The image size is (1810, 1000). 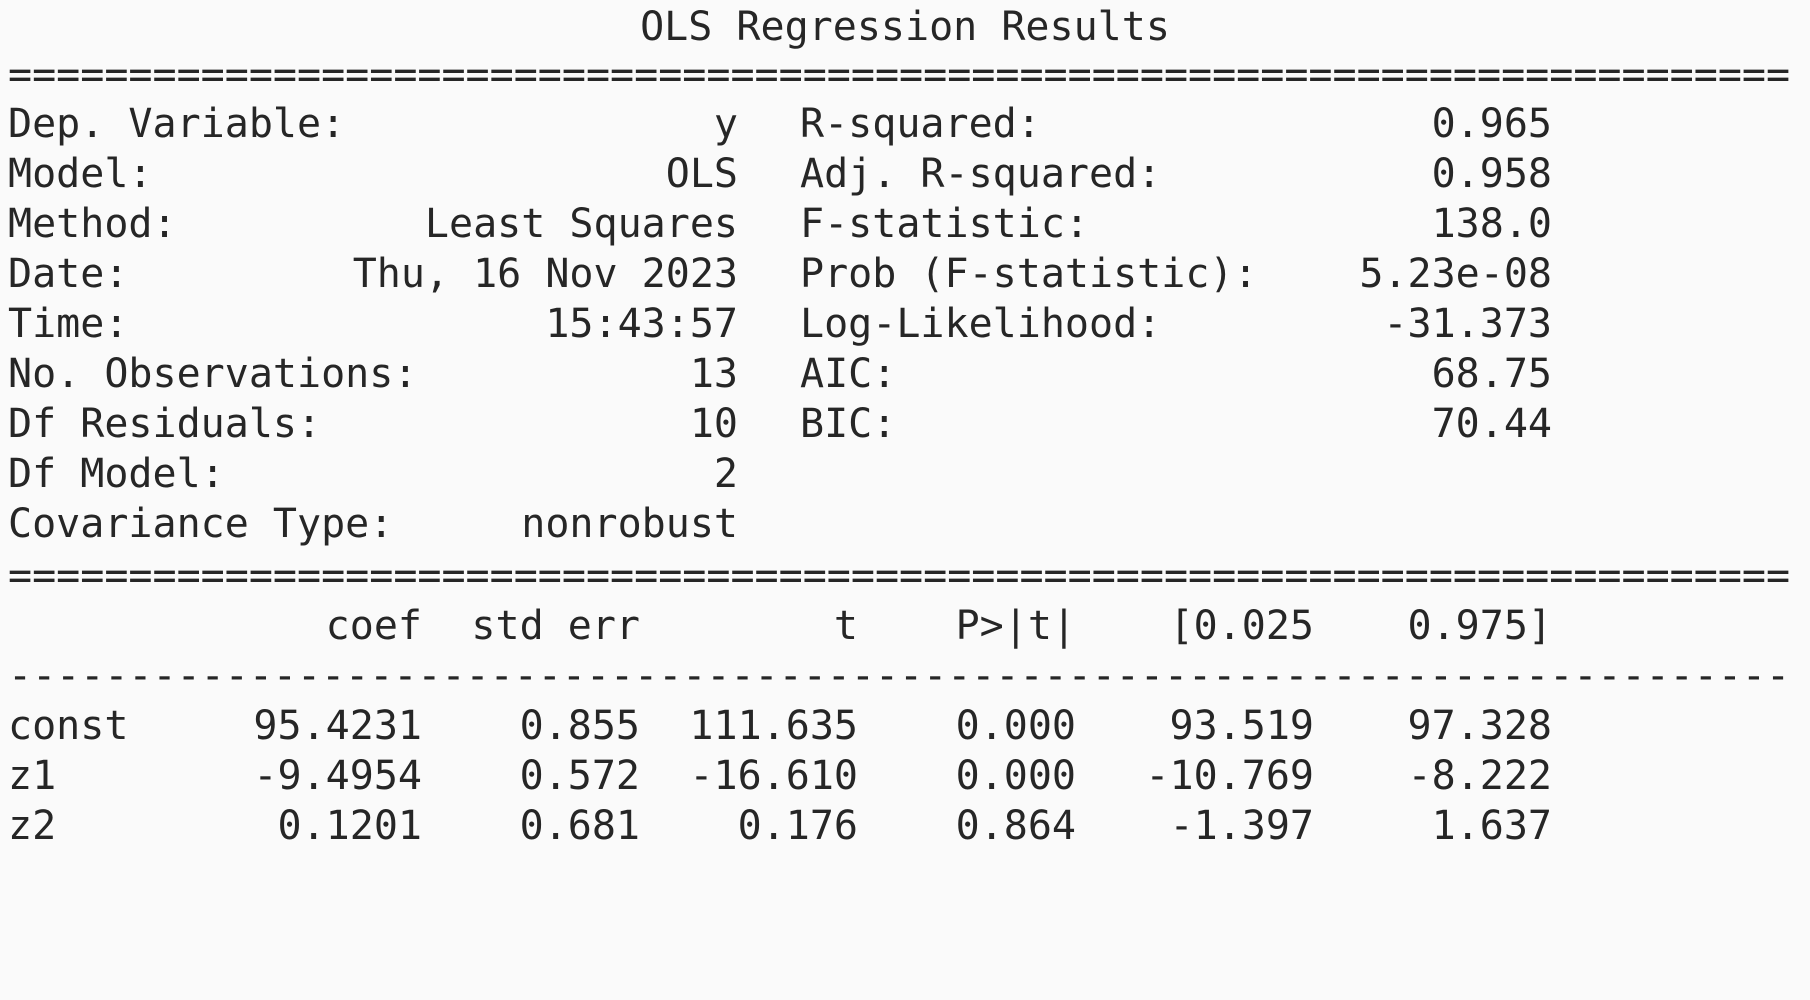 I want to click on summary-left-label: Method:, so click(x=92, y=224).